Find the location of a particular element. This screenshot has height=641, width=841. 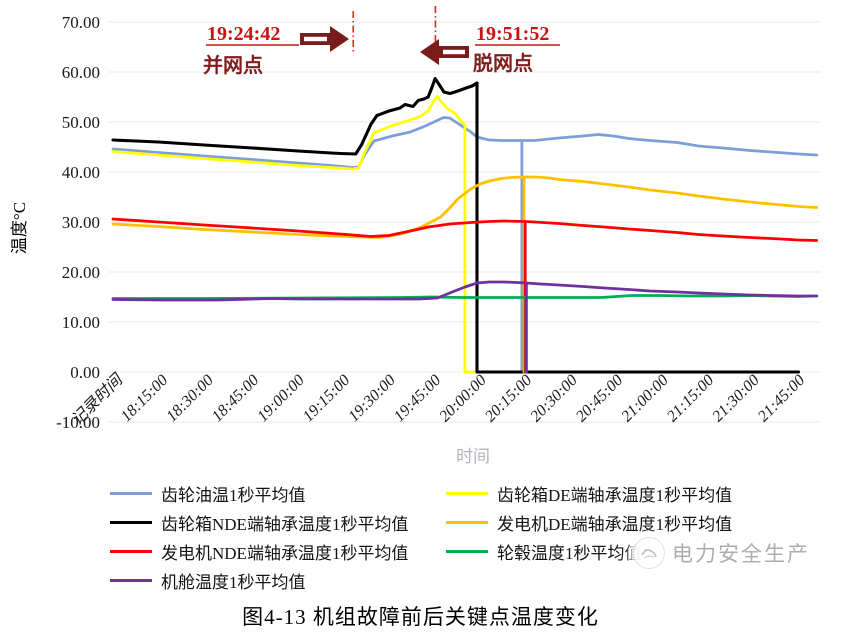

y-tick-label: 0.00 is located at coordinates (85, 372).